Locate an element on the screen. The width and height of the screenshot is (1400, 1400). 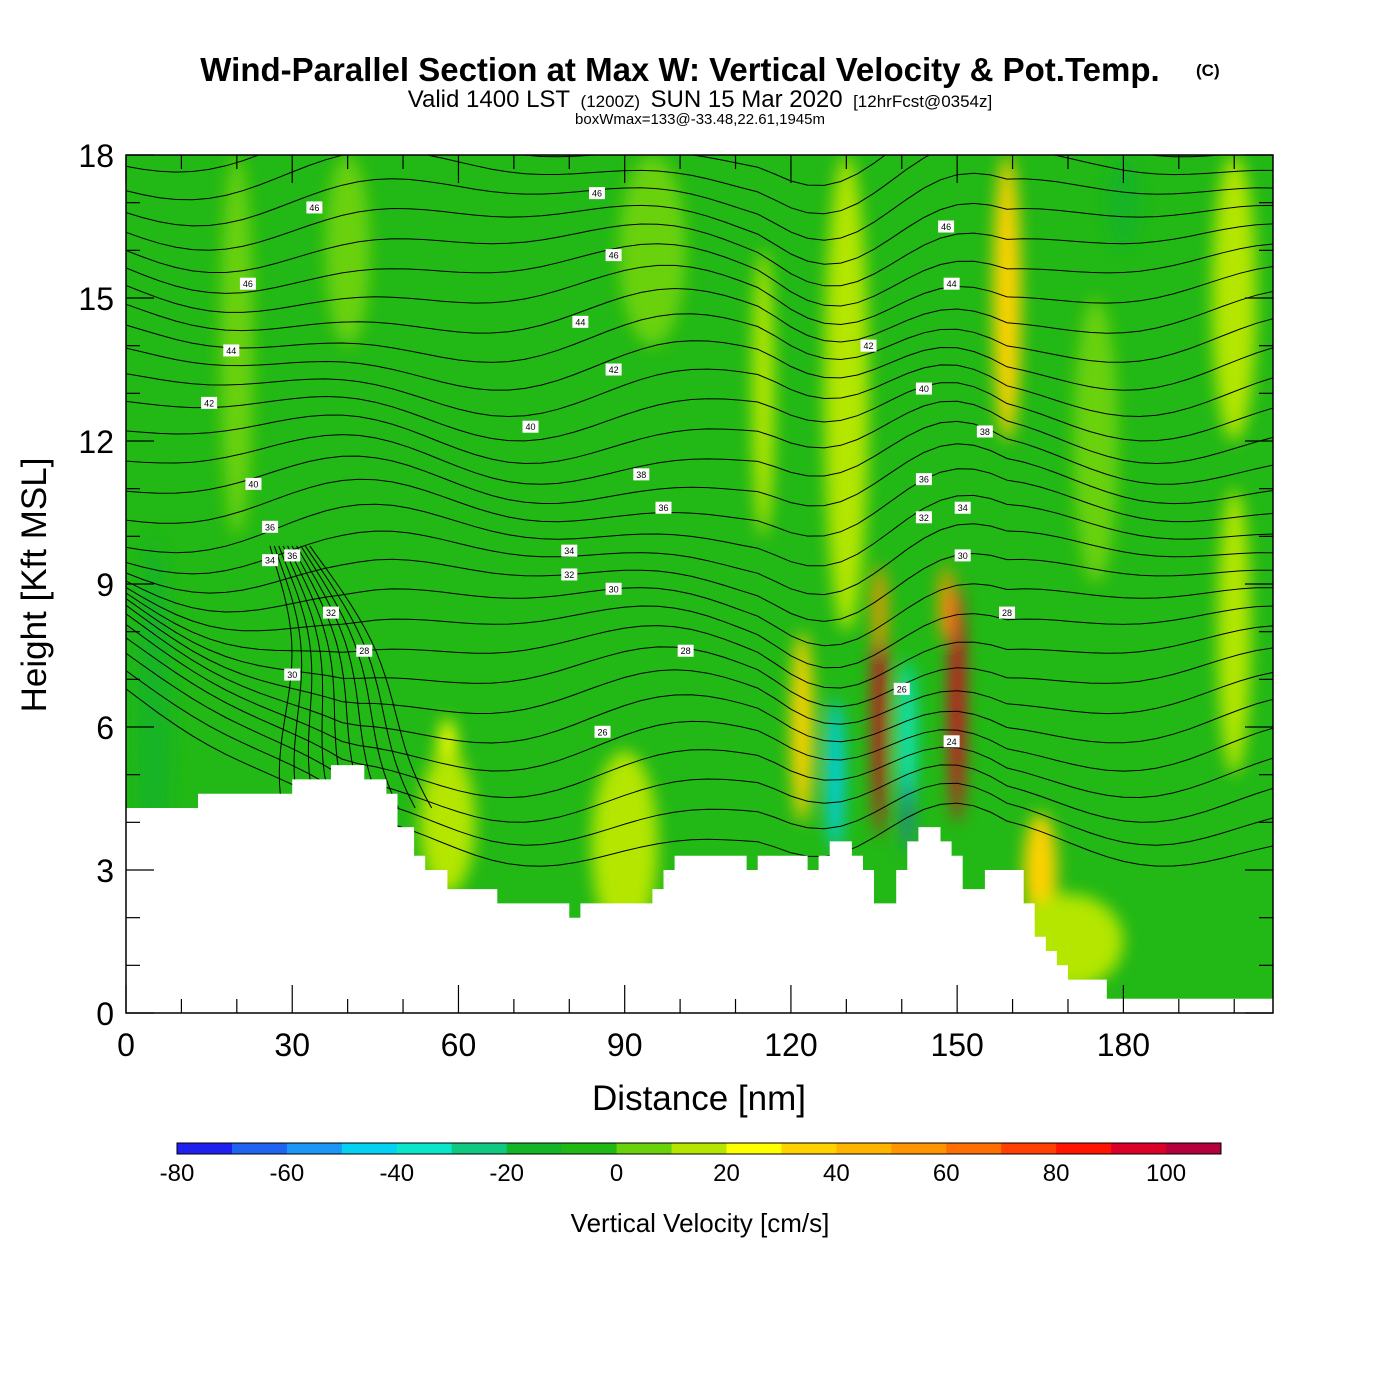
contour-label: 36 is located at coordinates (923, 479).